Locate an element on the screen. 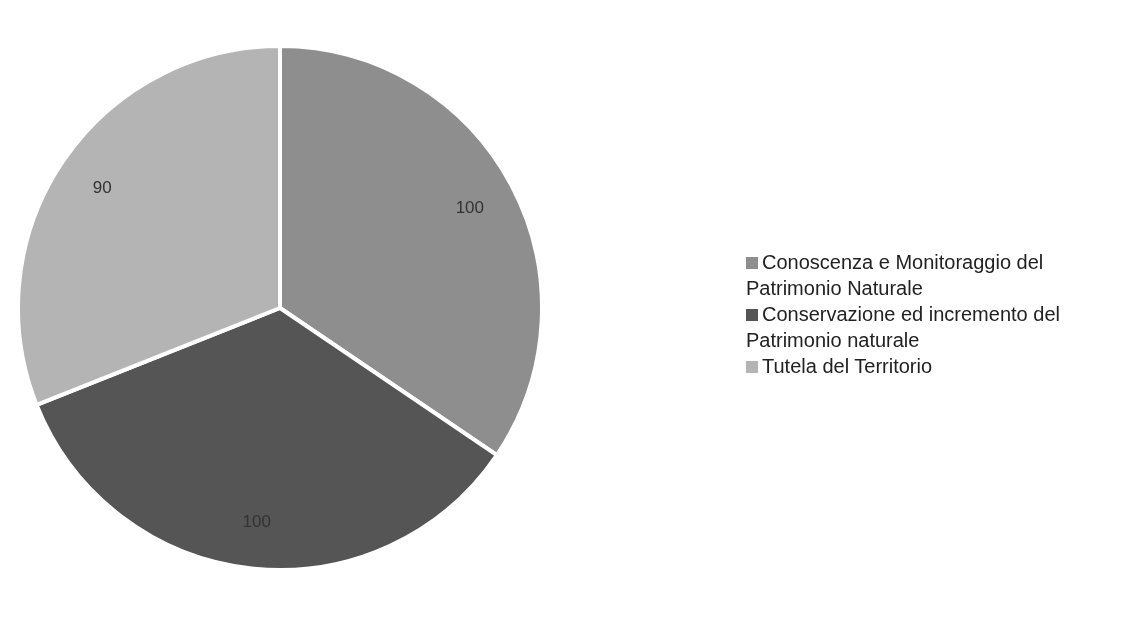  data-label: 90 is located at coordinates (102, 187).